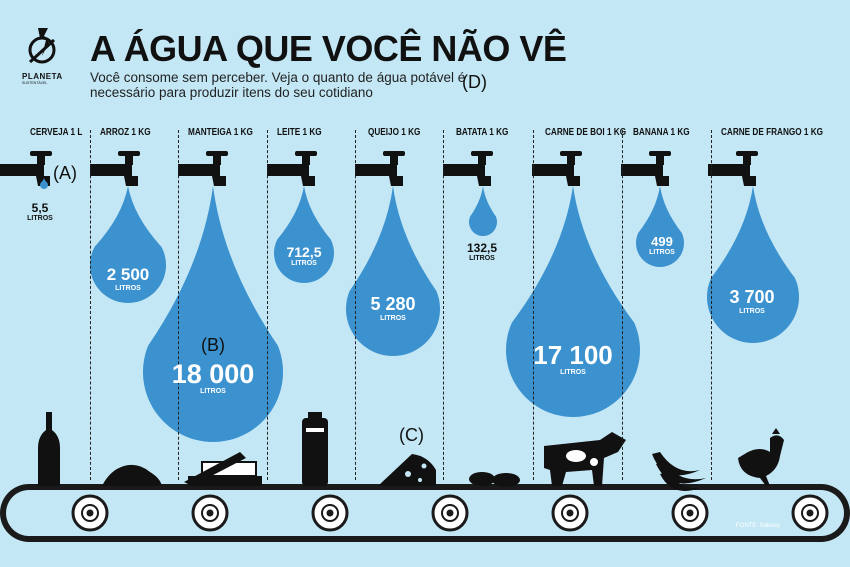 The image size is (850, 567). I want to click on item-label-potato: BATATA 1 KG, so click(482, 132).